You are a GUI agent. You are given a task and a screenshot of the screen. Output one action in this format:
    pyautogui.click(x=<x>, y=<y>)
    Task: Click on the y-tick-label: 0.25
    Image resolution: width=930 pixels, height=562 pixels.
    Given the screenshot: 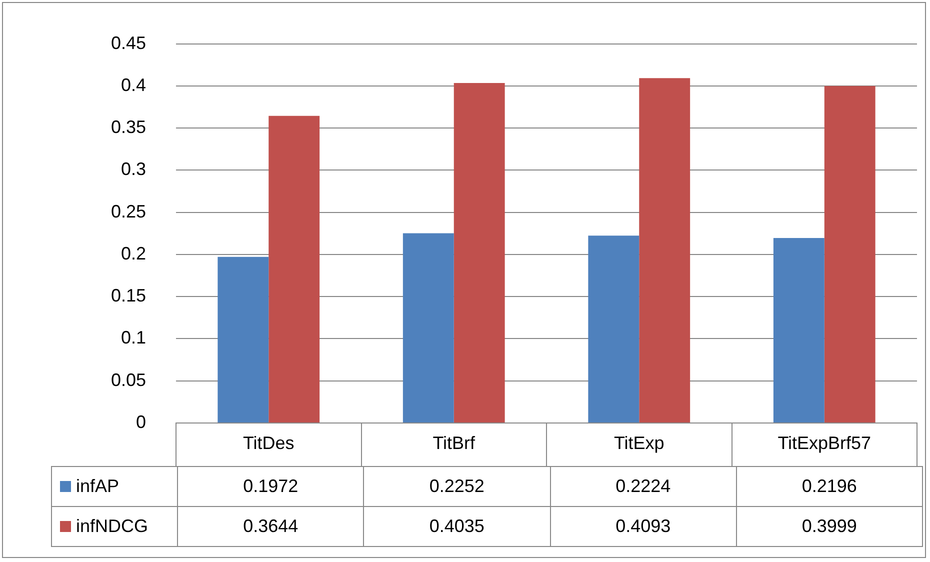 What is the action you would take?
    pyautogui.click(x=128, y=211)
    